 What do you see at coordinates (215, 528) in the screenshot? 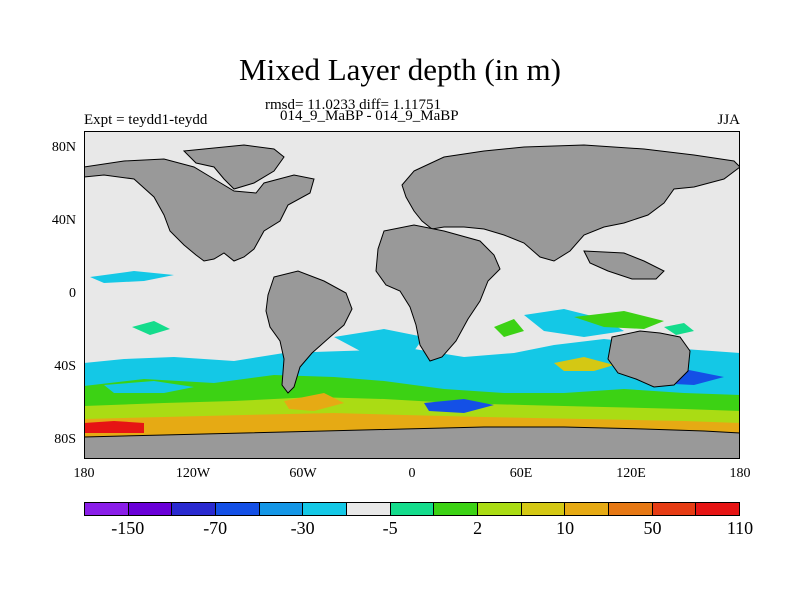
I see `colorbar-label: -70` at bounding box center [215, 528].